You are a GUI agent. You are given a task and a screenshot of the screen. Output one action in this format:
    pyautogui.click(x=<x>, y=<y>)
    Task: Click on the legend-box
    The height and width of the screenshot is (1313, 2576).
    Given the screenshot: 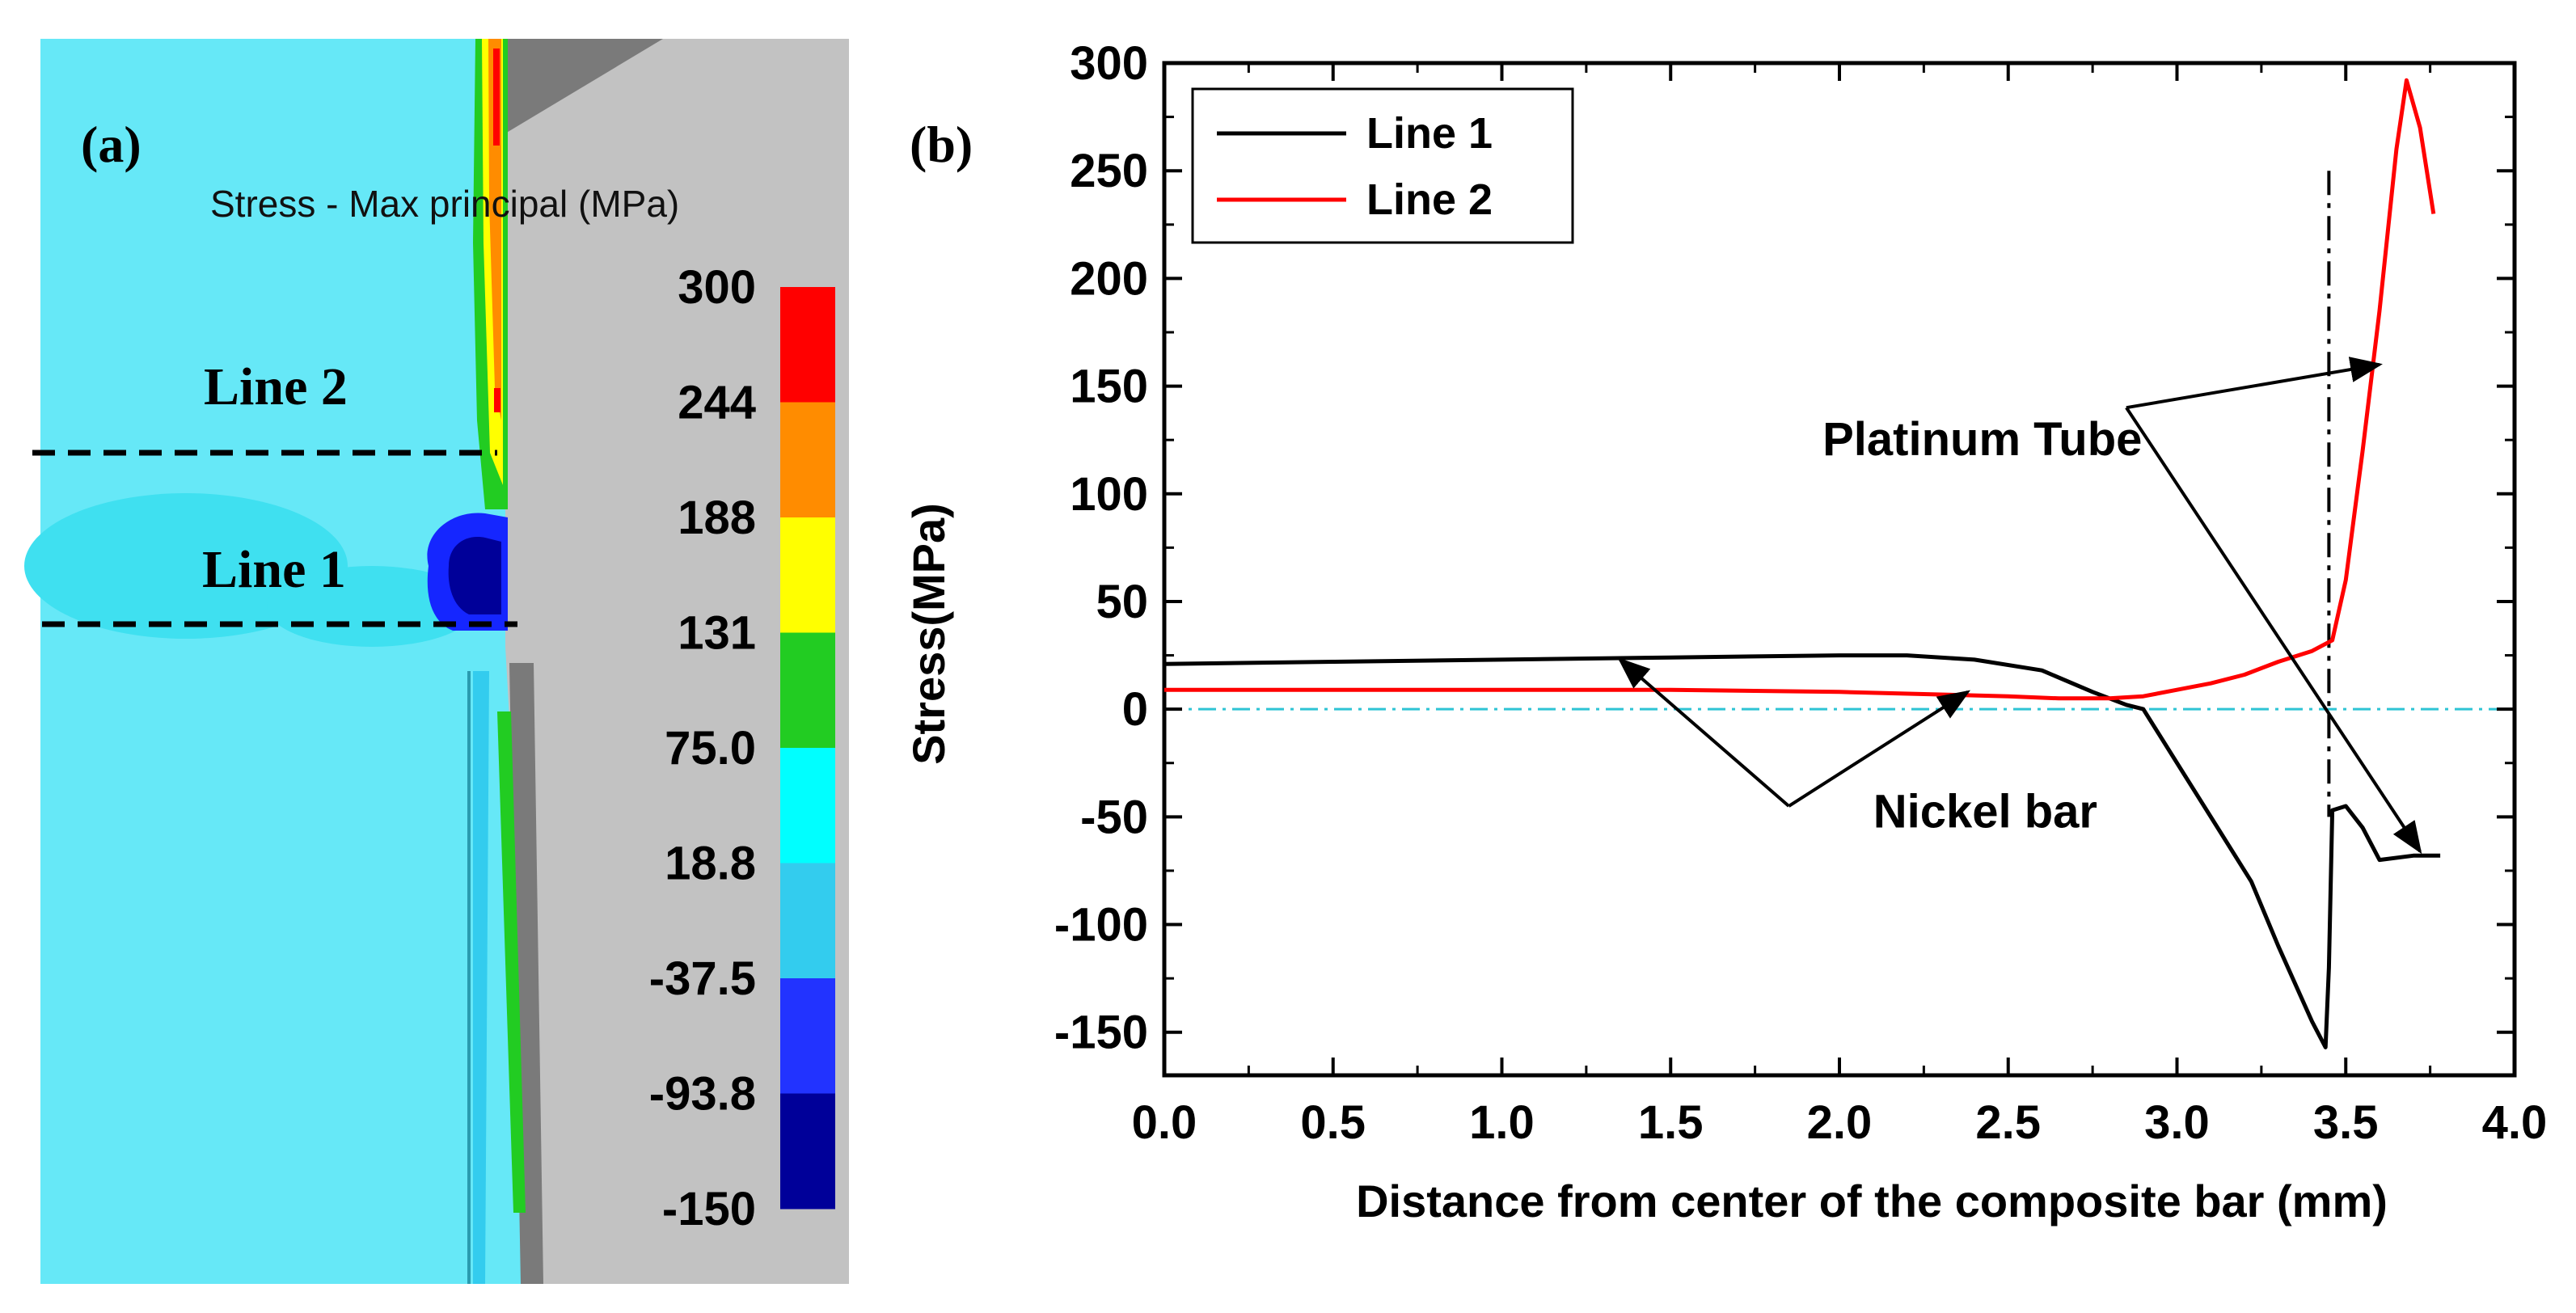 What is the action you would take?
    pyautogui.click(x=1382, y=165)
    